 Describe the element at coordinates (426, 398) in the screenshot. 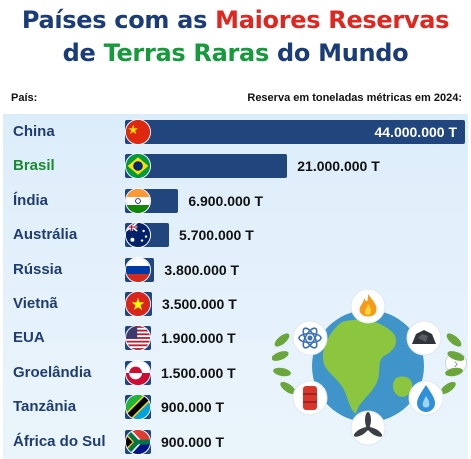

I see `water-drop-icon` at that location.